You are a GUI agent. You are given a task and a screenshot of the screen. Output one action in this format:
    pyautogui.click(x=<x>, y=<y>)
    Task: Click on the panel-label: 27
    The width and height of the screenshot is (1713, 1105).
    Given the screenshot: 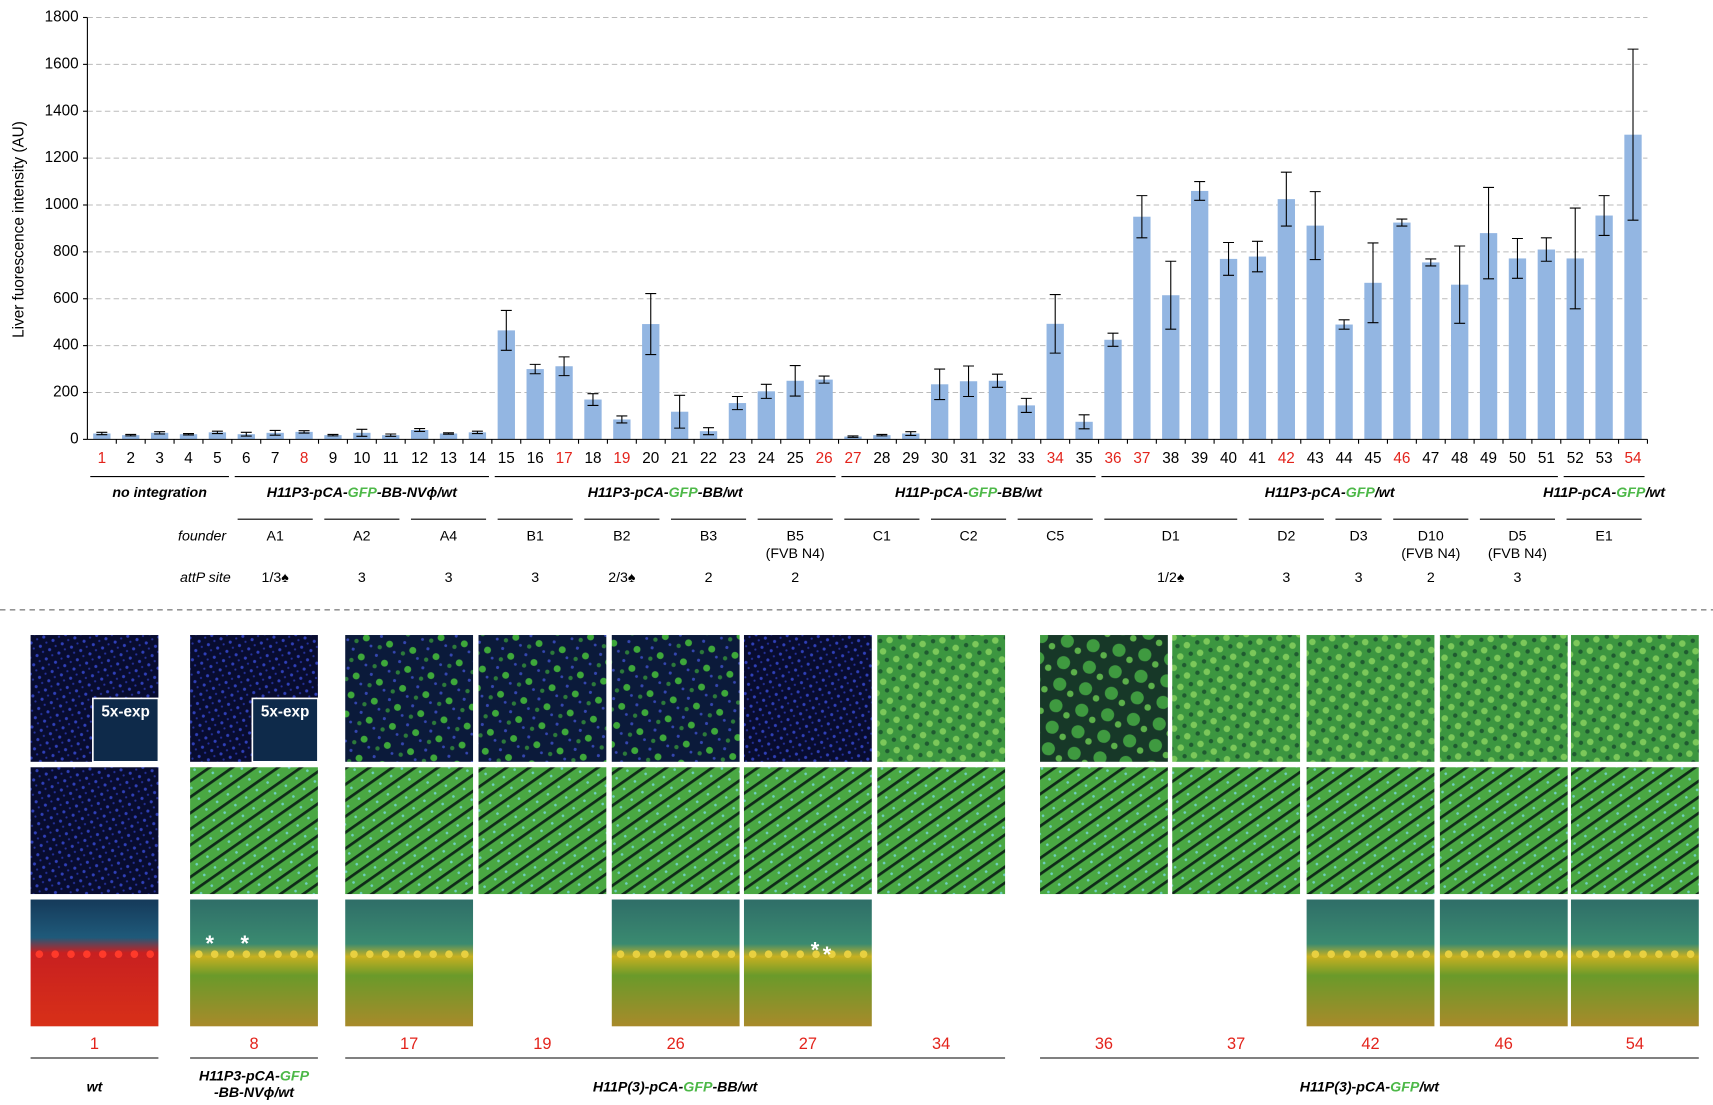 What is the action you would take?
    pyautogui.click(x=808, y=1044)
    